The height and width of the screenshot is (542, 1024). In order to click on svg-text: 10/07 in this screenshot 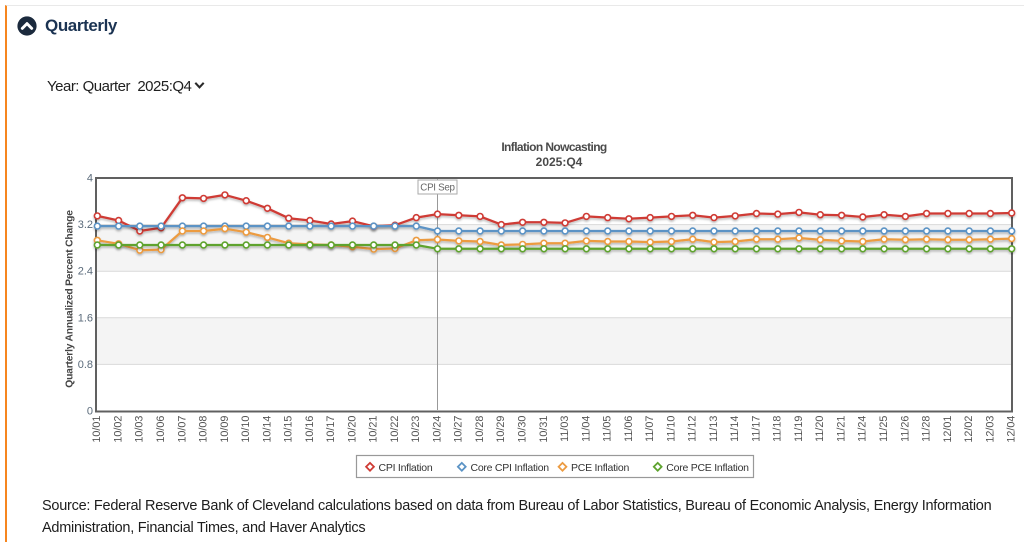, I will do `click(182, 429)`.